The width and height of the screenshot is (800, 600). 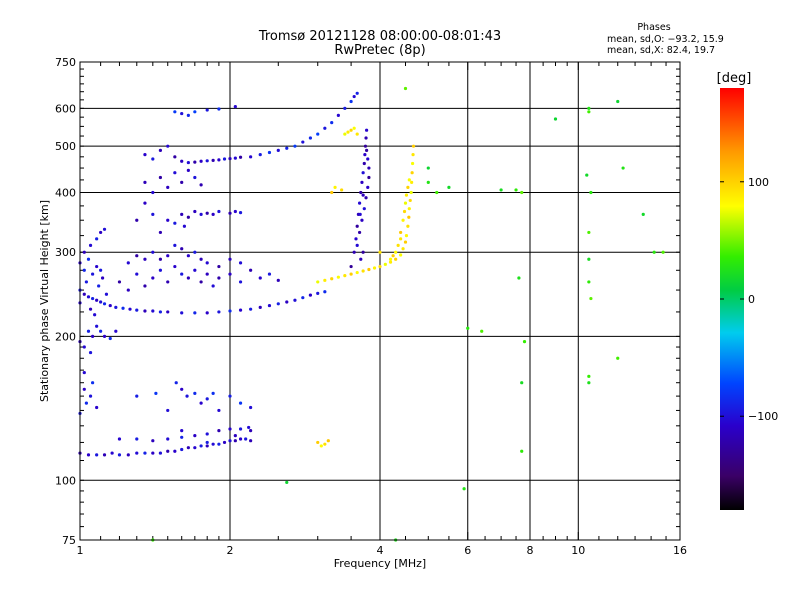 I want to click on y-tick-label: 75, so click(x=69, y=540).